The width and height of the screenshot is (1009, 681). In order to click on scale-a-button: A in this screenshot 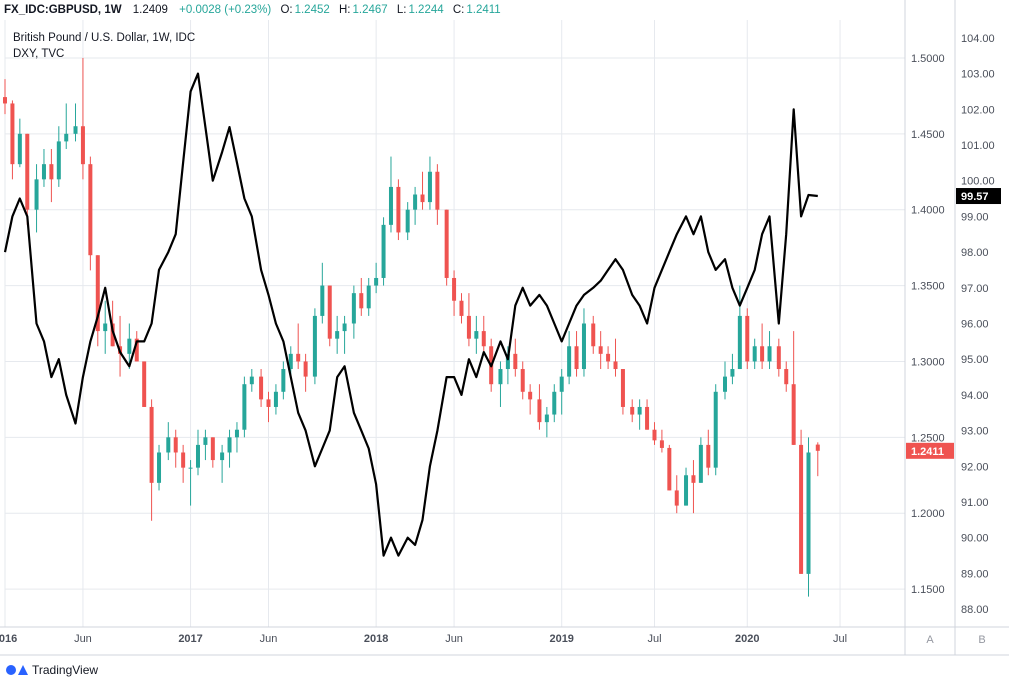, I will do `click(930, 640)`.